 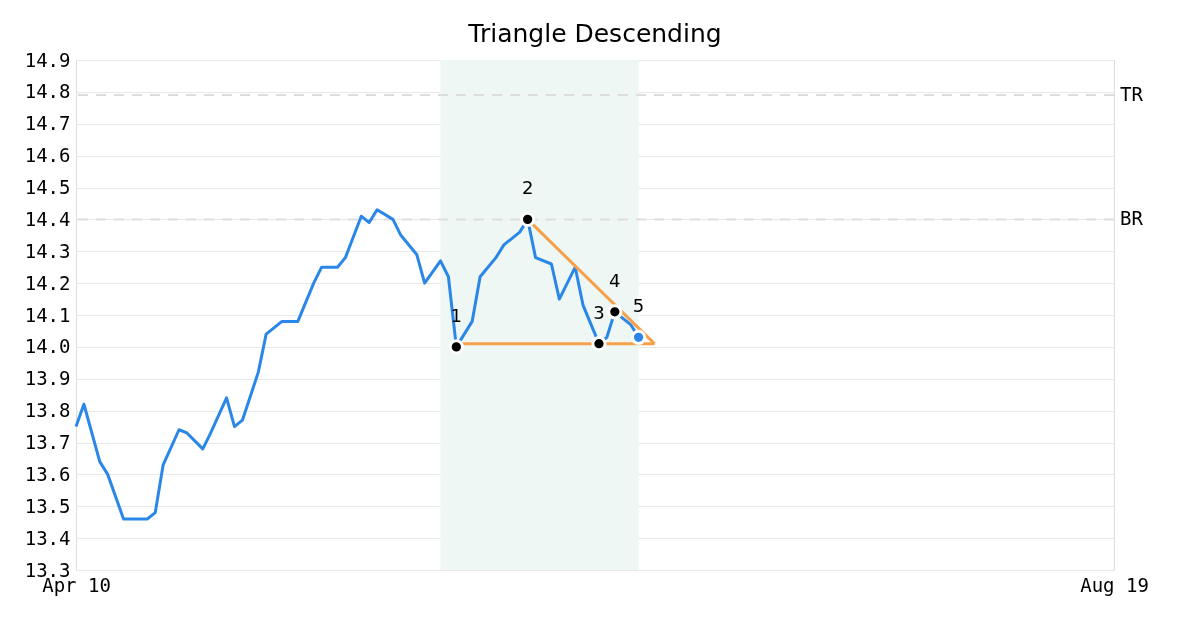 I want to click on y-tick-label: 13.7, so click(x=47, y=442).